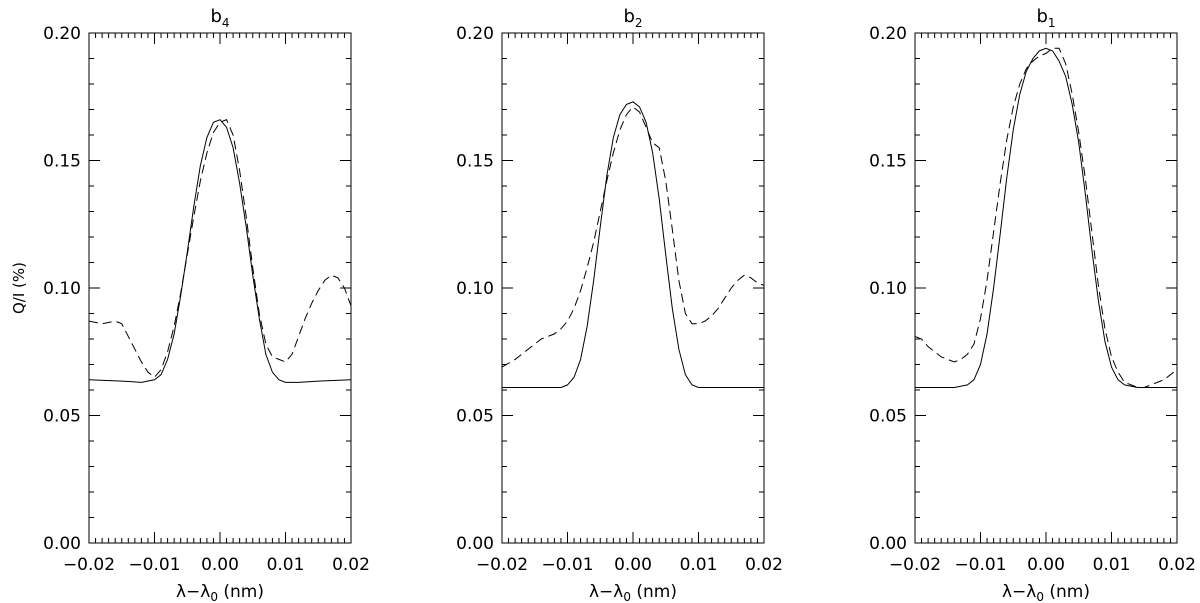  What do you see at coordinates (19, 288) in the screenshot?
I see `y-axis-label: Q/I (%)` at bounding box center [19, 288].